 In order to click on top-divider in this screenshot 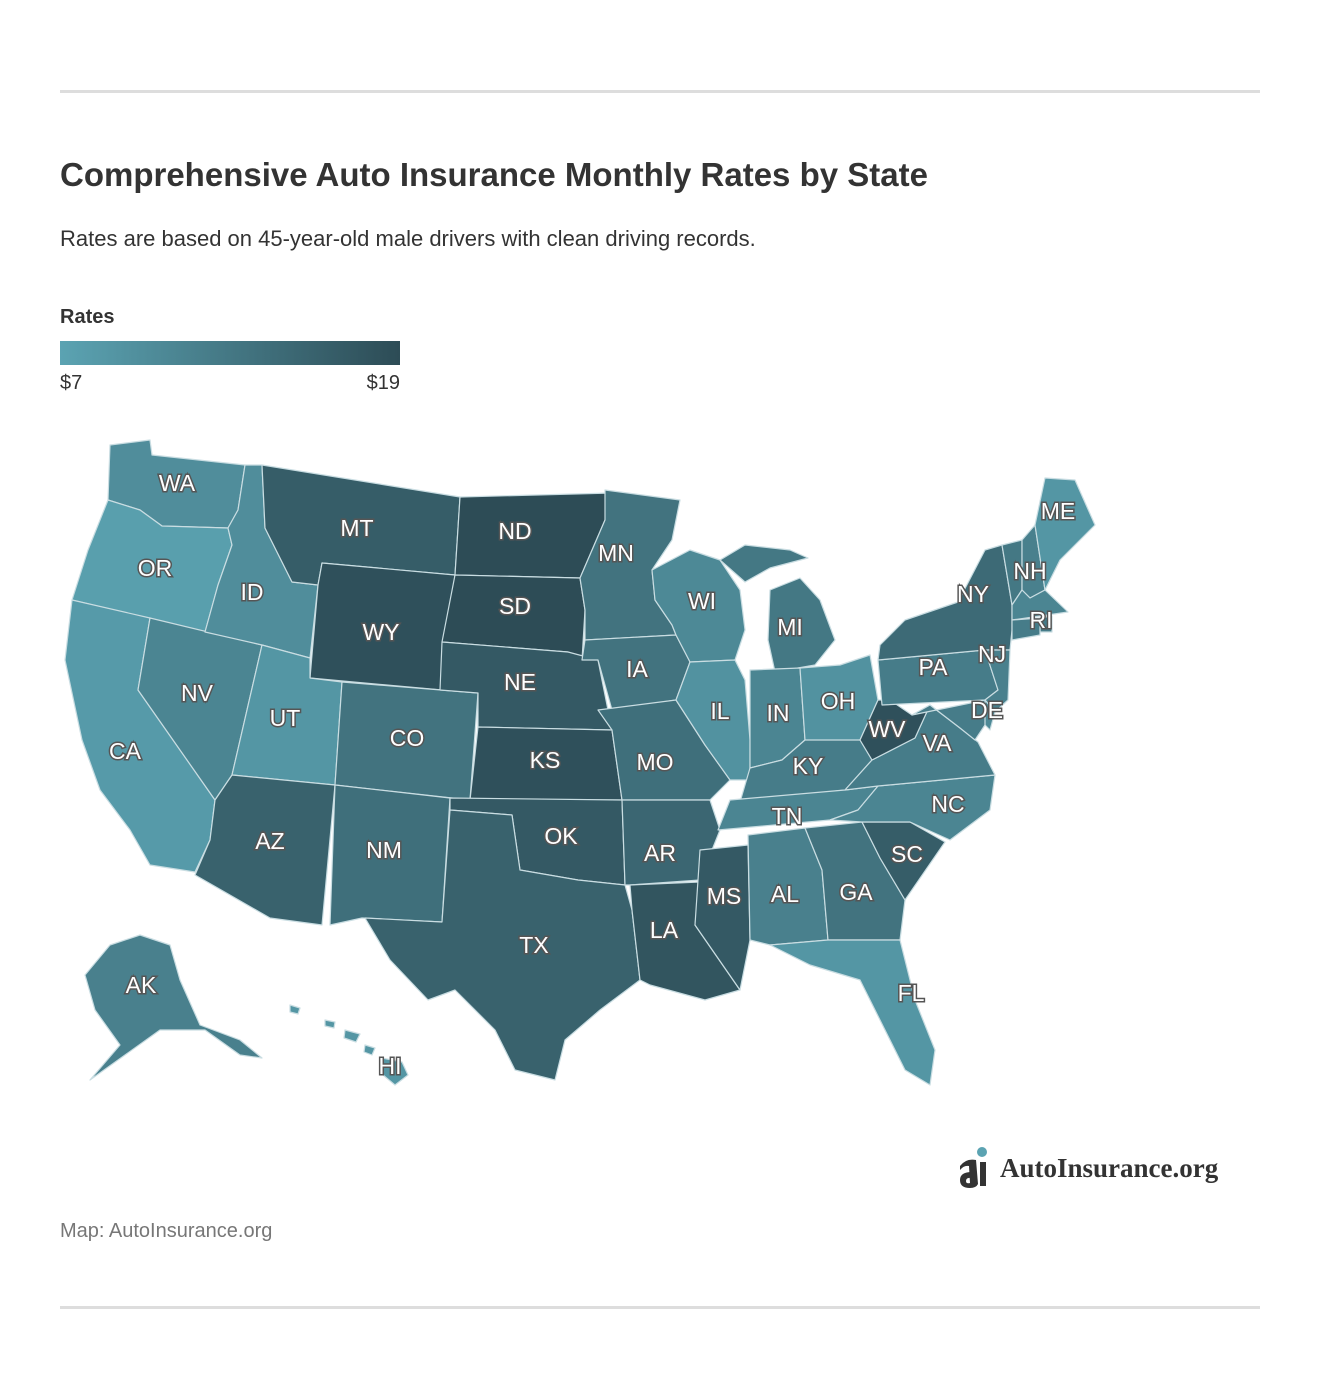, I will do `click(660, 91)`.